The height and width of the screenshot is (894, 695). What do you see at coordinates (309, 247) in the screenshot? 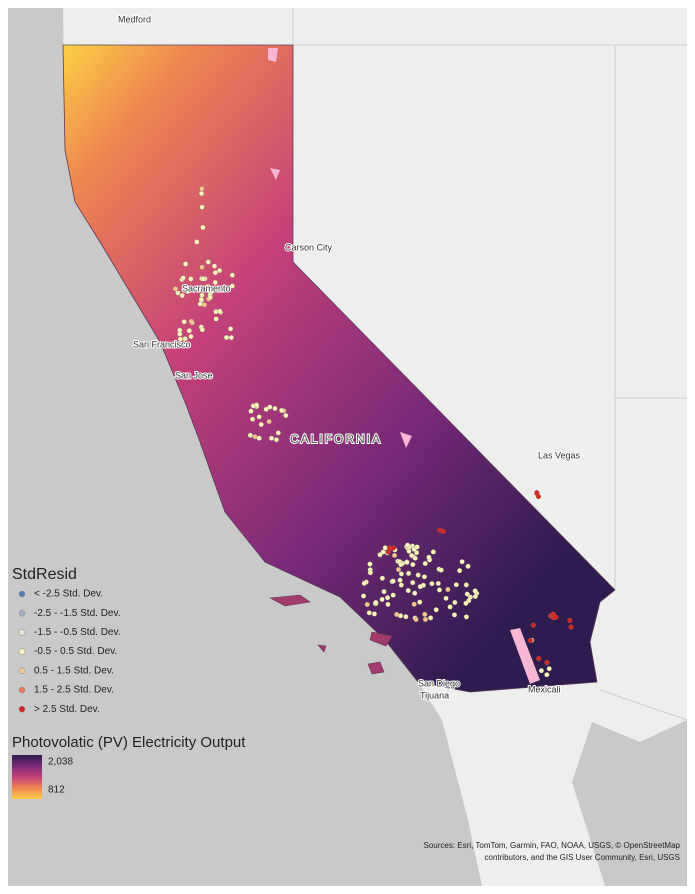
I see `place-label: Carson City` at bounding box center [309, 247].